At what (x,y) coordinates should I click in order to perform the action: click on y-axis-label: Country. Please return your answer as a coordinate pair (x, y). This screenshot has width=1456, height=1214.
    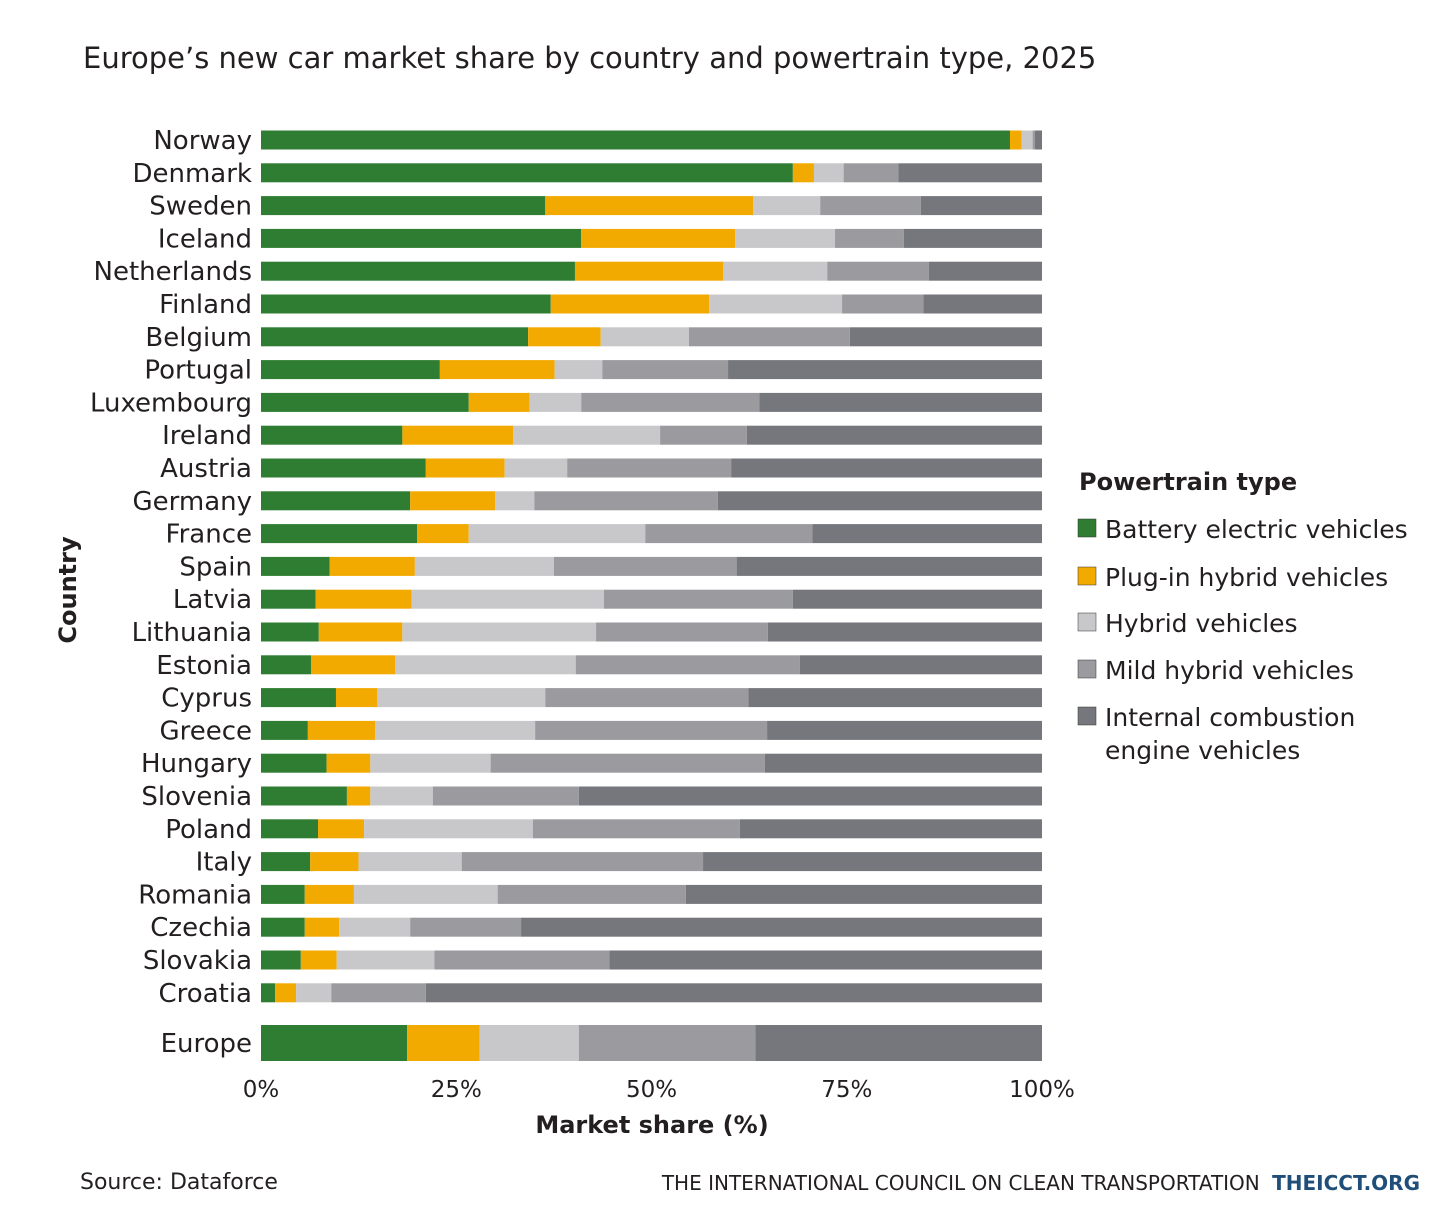
    Looking at the image, I should click on (68, 590).